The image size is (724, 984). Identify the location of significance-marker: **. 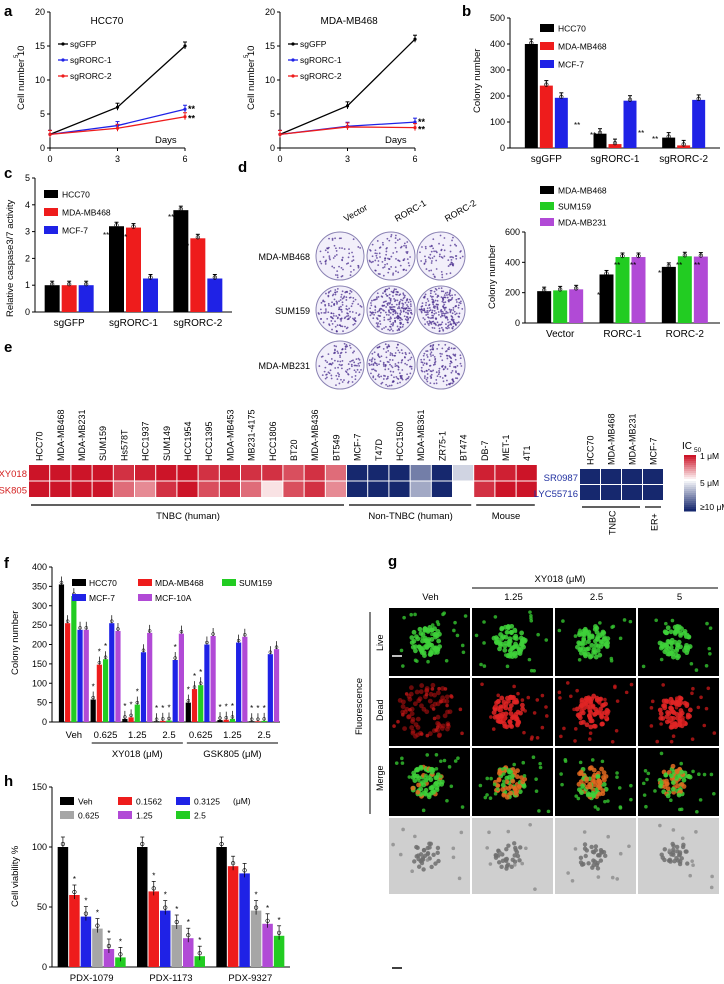
(655, 139).